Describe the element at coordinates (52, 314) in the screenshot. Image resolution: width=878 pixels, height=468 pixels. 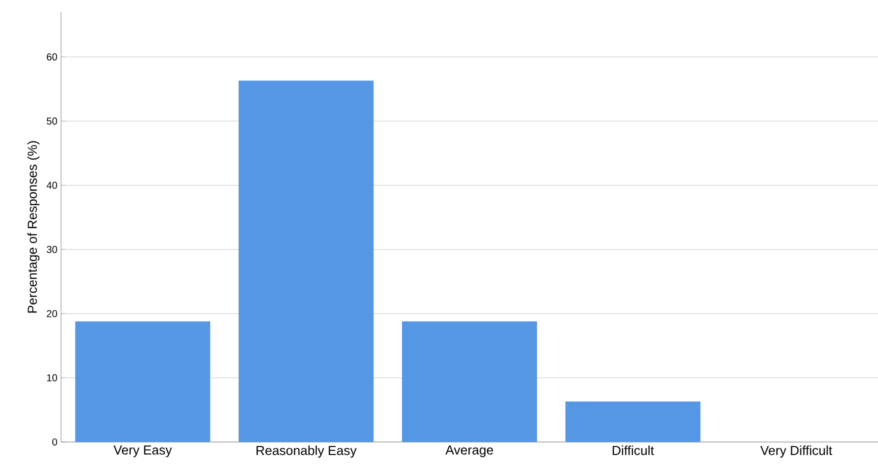
I see `y-tick-label: 20` at that location.